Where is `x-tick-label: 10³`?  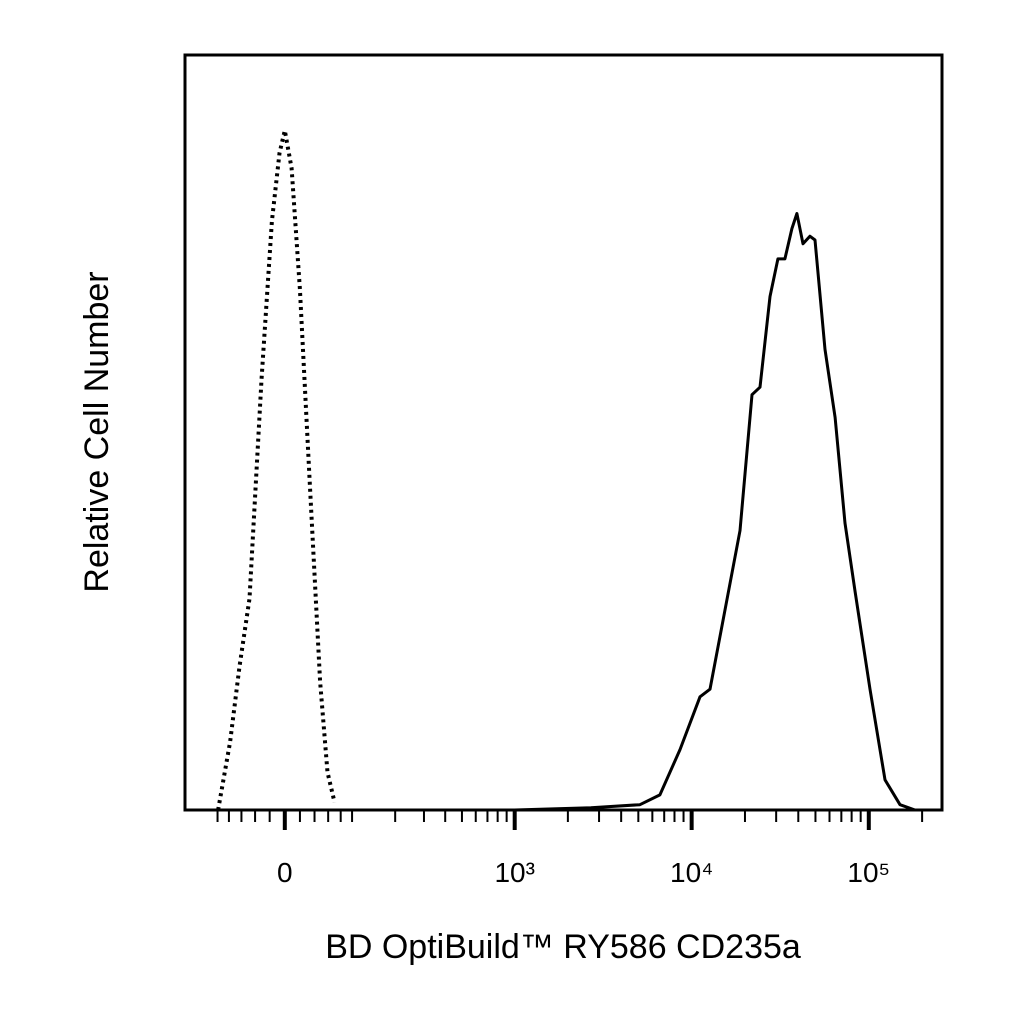
x-tick-label: 10³ is located at coordinates (514, 872).